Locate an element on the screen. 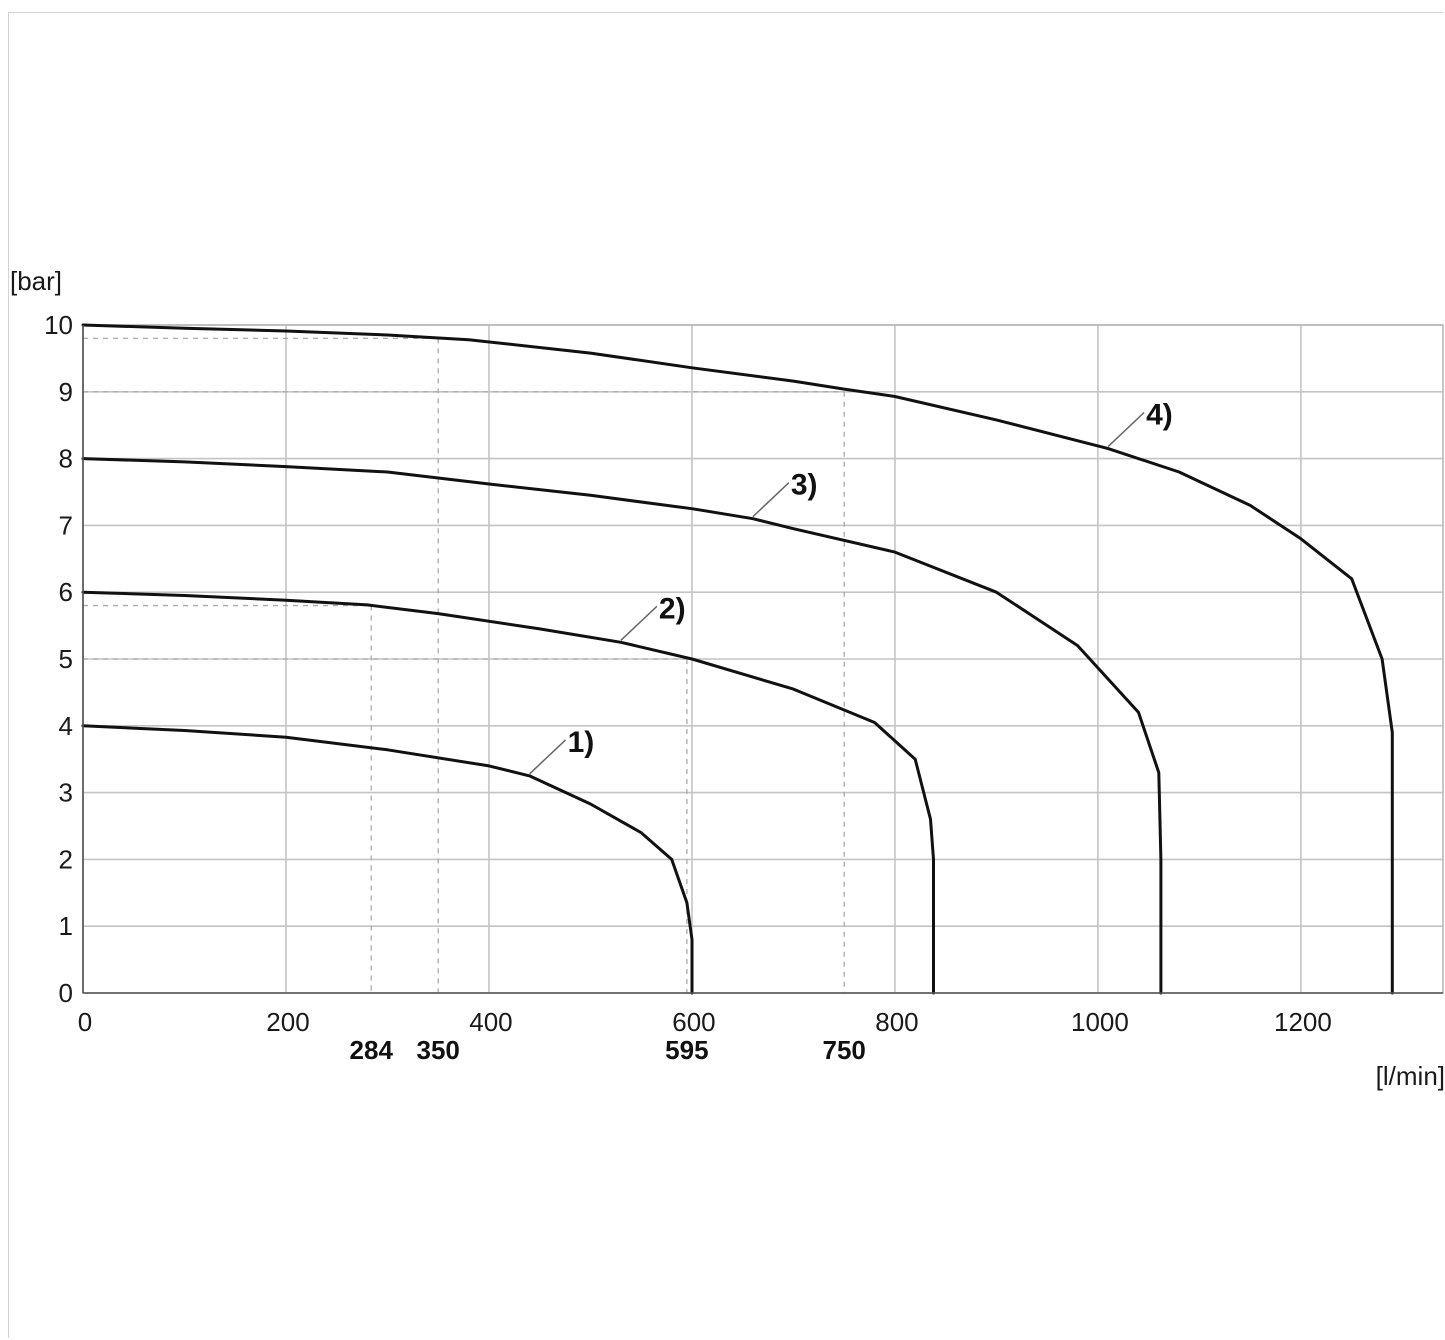 This screenshot has height=1340, width=1445. x-tick-label: 1000 is located at coordinates (1100, 1022).